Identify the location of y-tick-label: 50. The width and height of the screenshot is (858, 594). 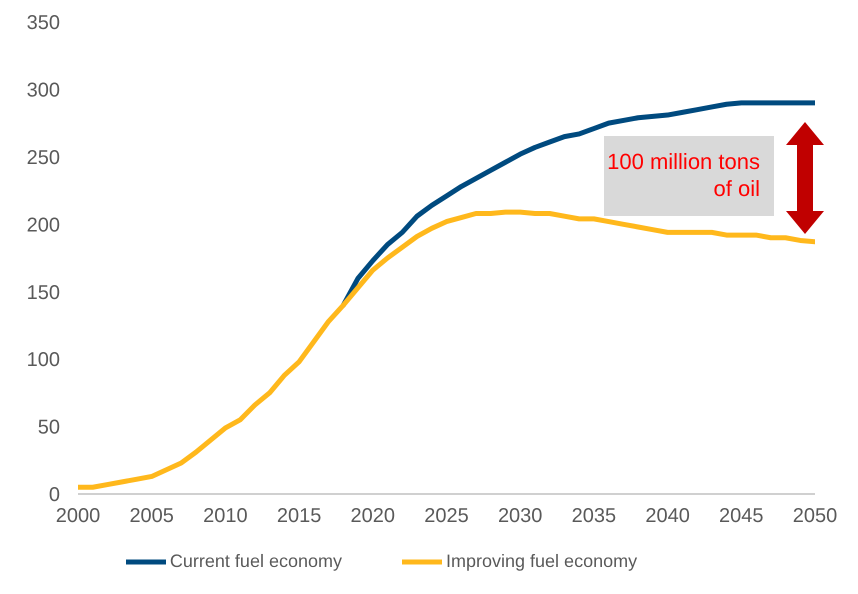
(49, 427).